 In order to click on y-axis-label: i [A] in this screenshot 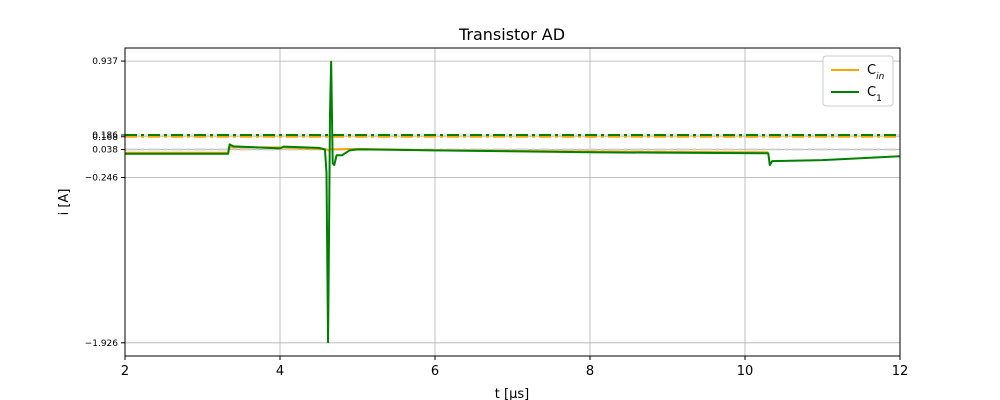, I will do `click(64, 202)`.